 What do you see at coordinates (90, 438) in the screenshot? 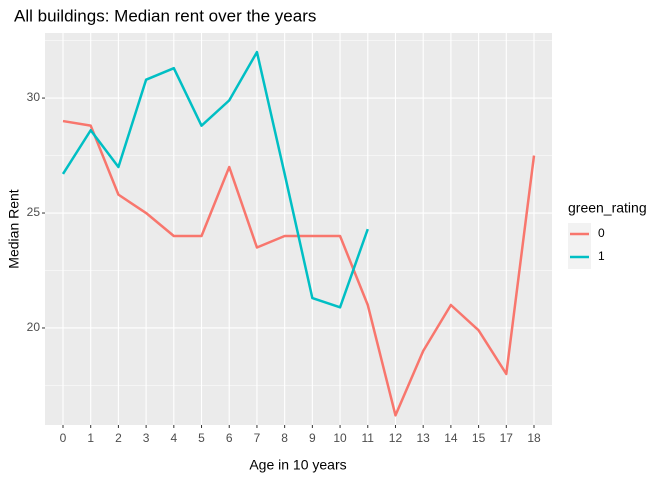
I see `x-tick-label: 1` at bounding box center [90, 438].